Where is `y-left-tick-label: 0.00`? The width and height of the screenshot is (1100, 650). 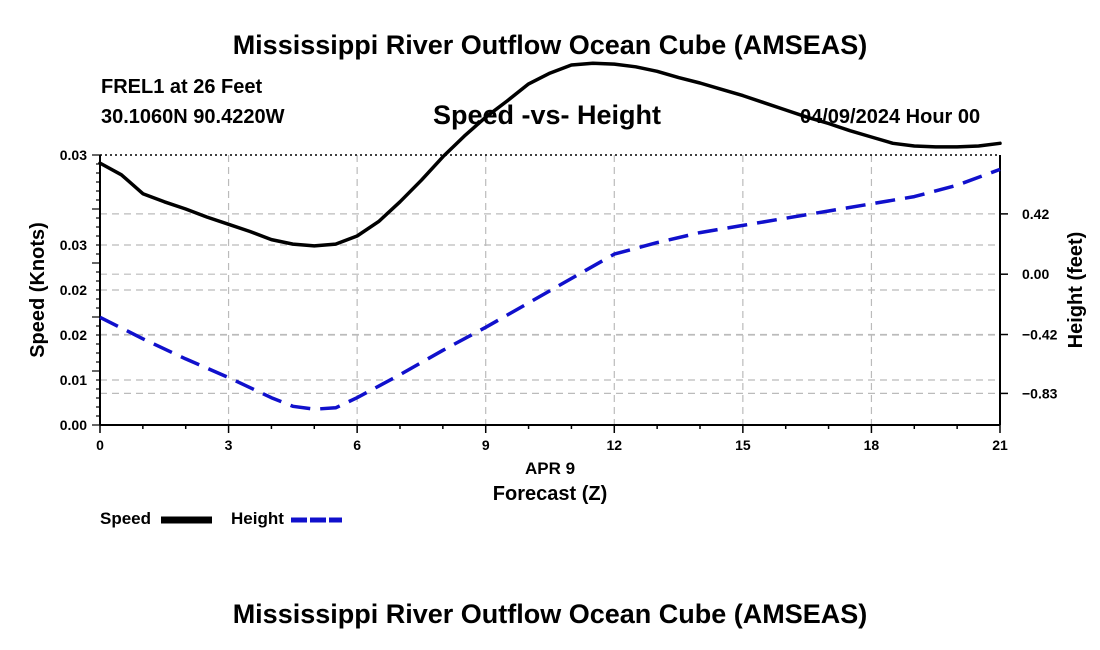 y-left-tick-label: 0.00 is located at coordinates (73, 425).